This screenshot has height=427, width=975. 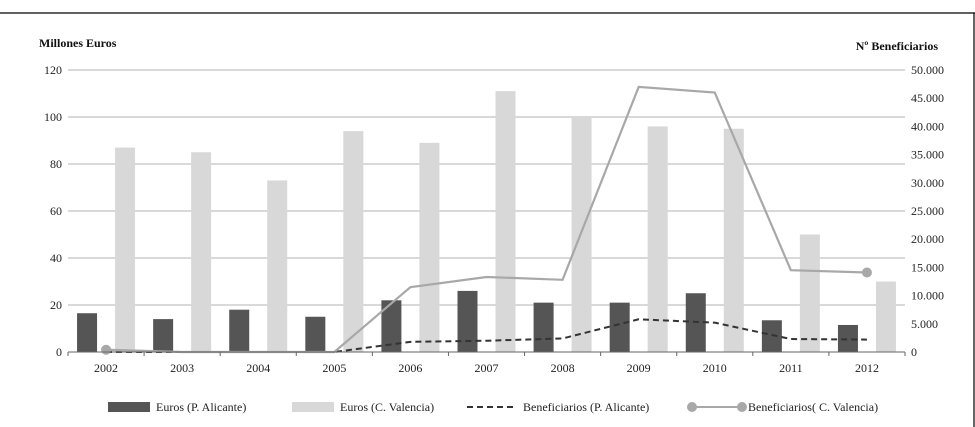 I want to click on line-beneficiarios-alicante, so click(x=486, y=335).